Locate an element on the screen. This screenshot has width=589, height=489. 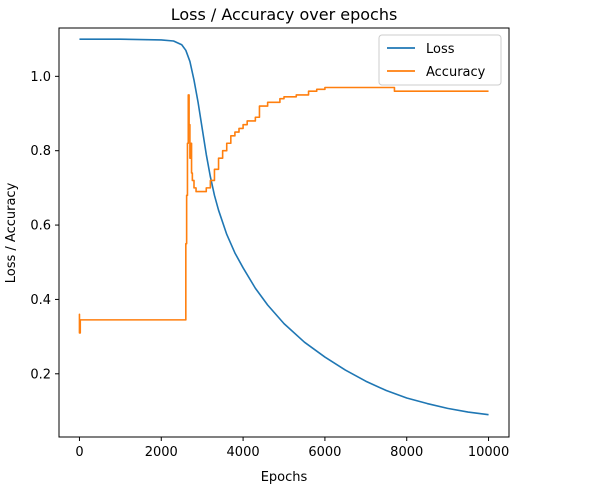
legend-label-accuracy: Accuracy is located at coordinates (456, 72).